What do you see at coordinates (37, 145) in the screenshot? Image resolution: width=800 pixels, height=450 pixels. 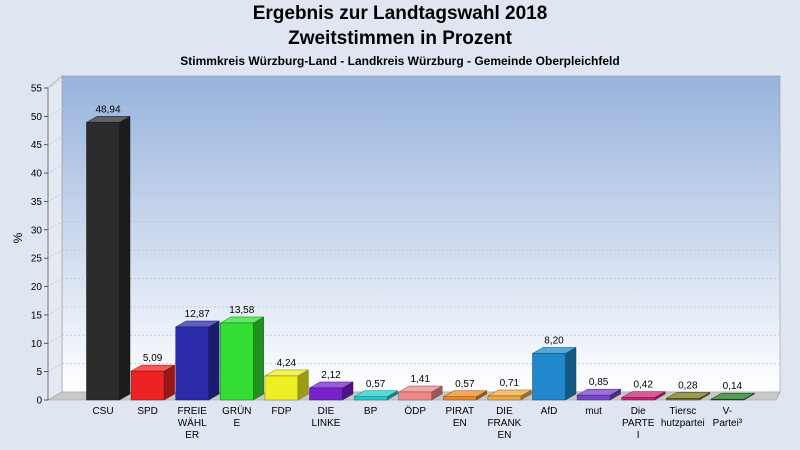 I see `y-tick-label: 45` at bounding box center [37, 145].